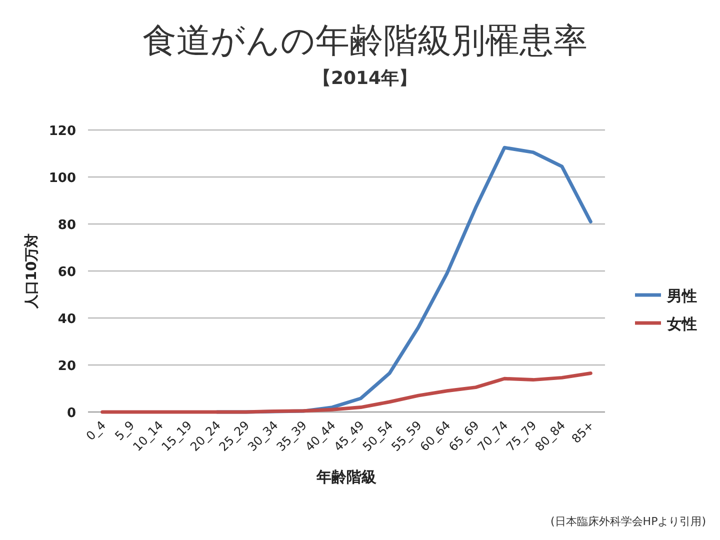 The width and height of the screenshot is (720, 540). I want to click on y-tick-label: 20, so click(67, 366).